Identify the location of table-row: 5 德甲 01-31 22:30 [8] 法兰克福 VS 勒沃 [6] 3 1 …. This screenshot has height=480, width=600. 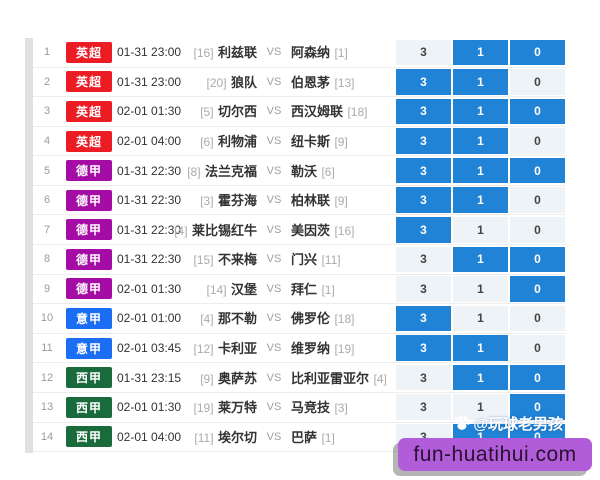
(299, 171).